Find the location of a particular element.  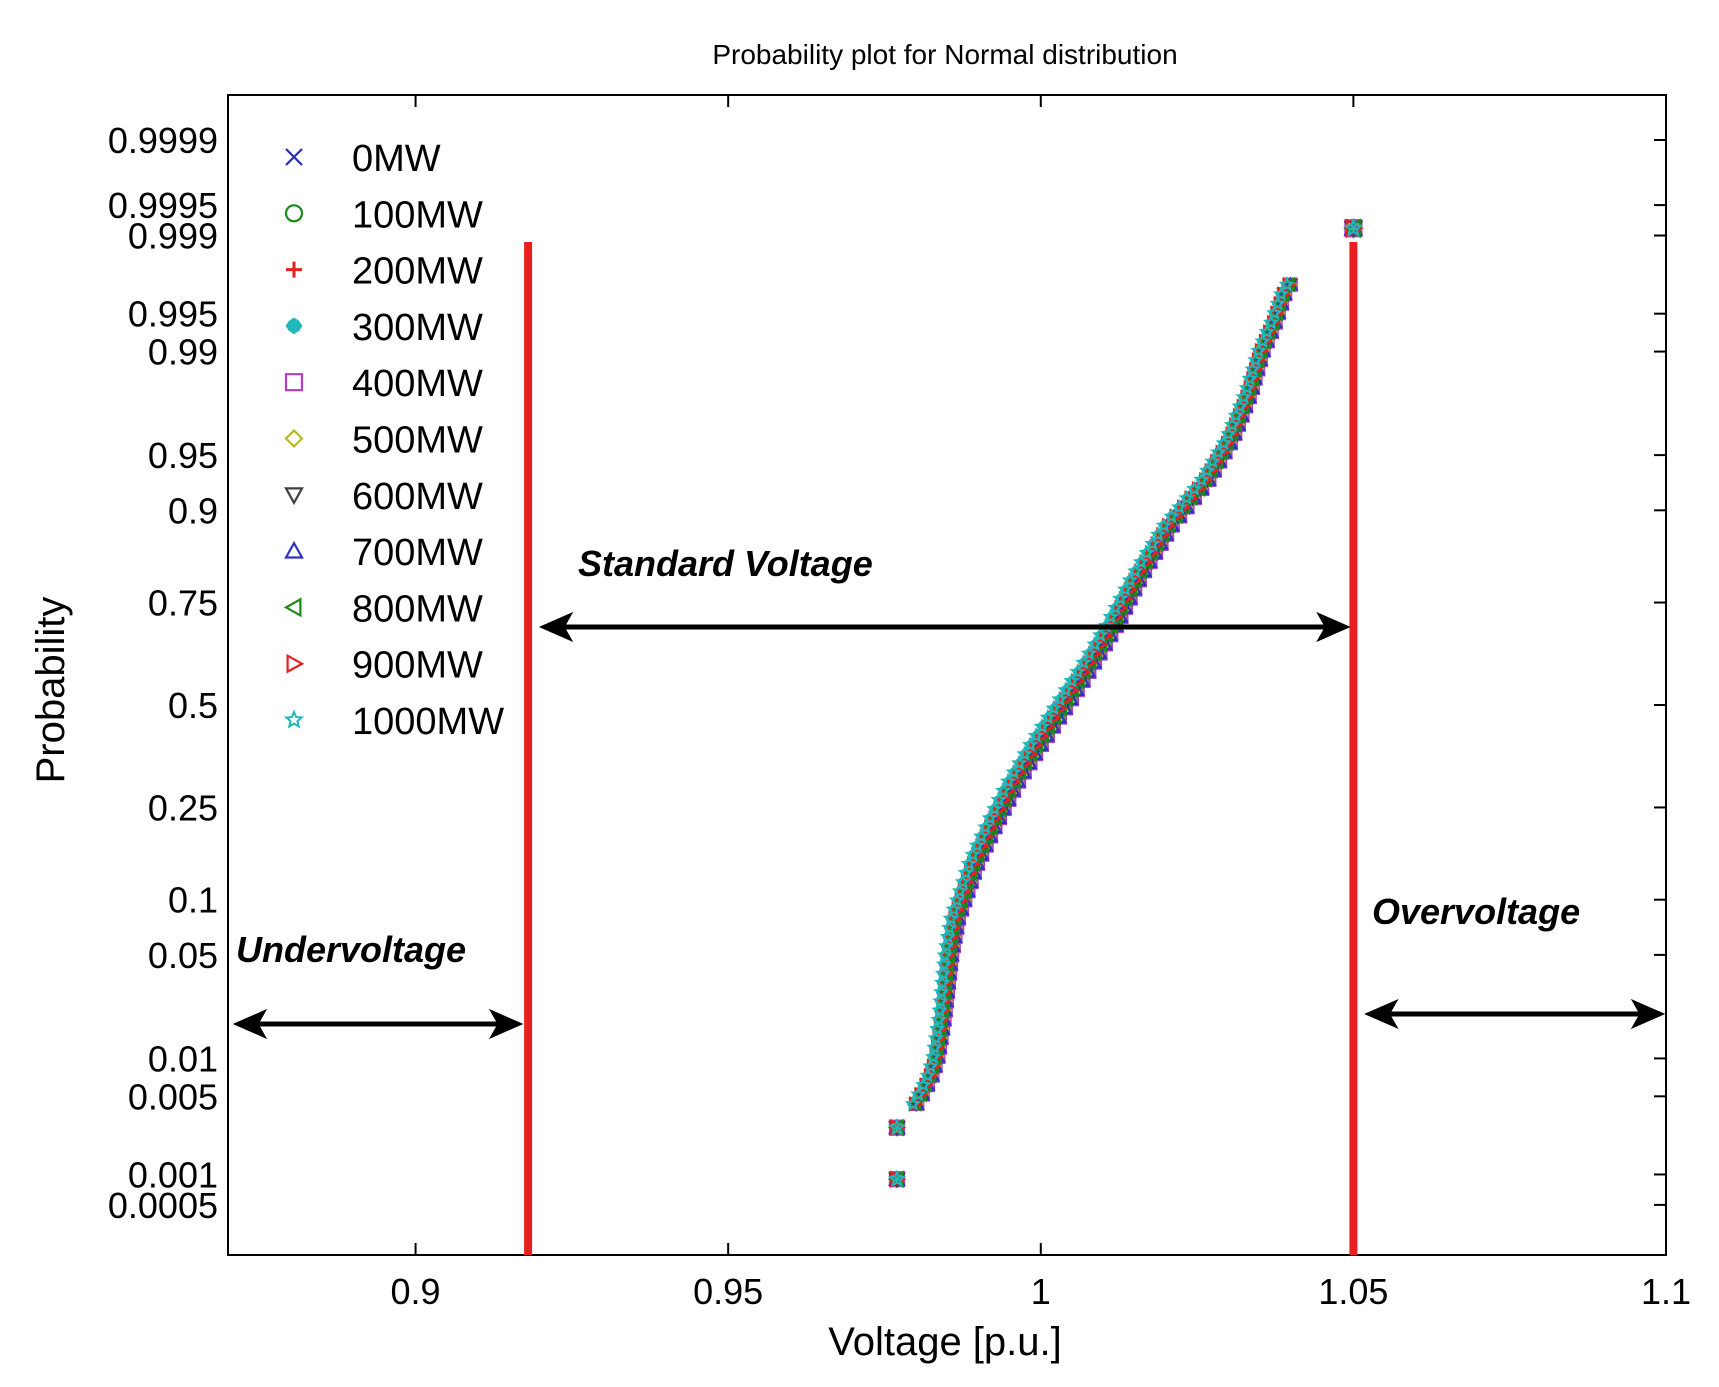

legend-item: 300MW is located at coordinates (384, 328).